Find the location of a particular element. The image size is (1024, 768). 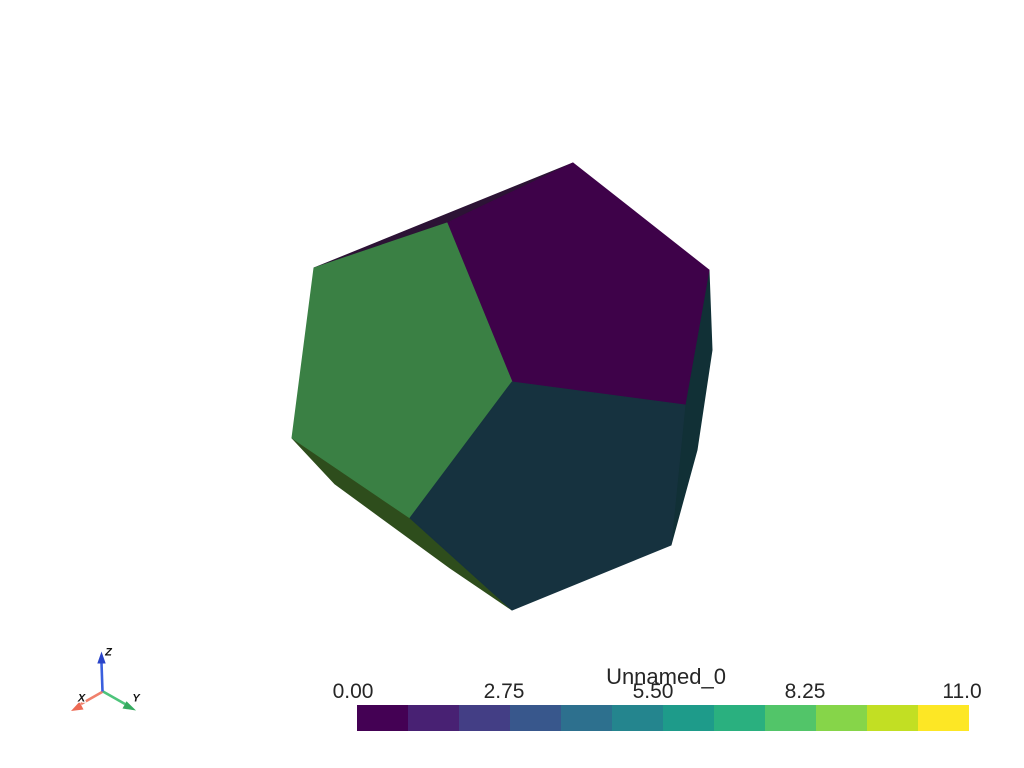

front-face-green is located at coordinates (402, 370).